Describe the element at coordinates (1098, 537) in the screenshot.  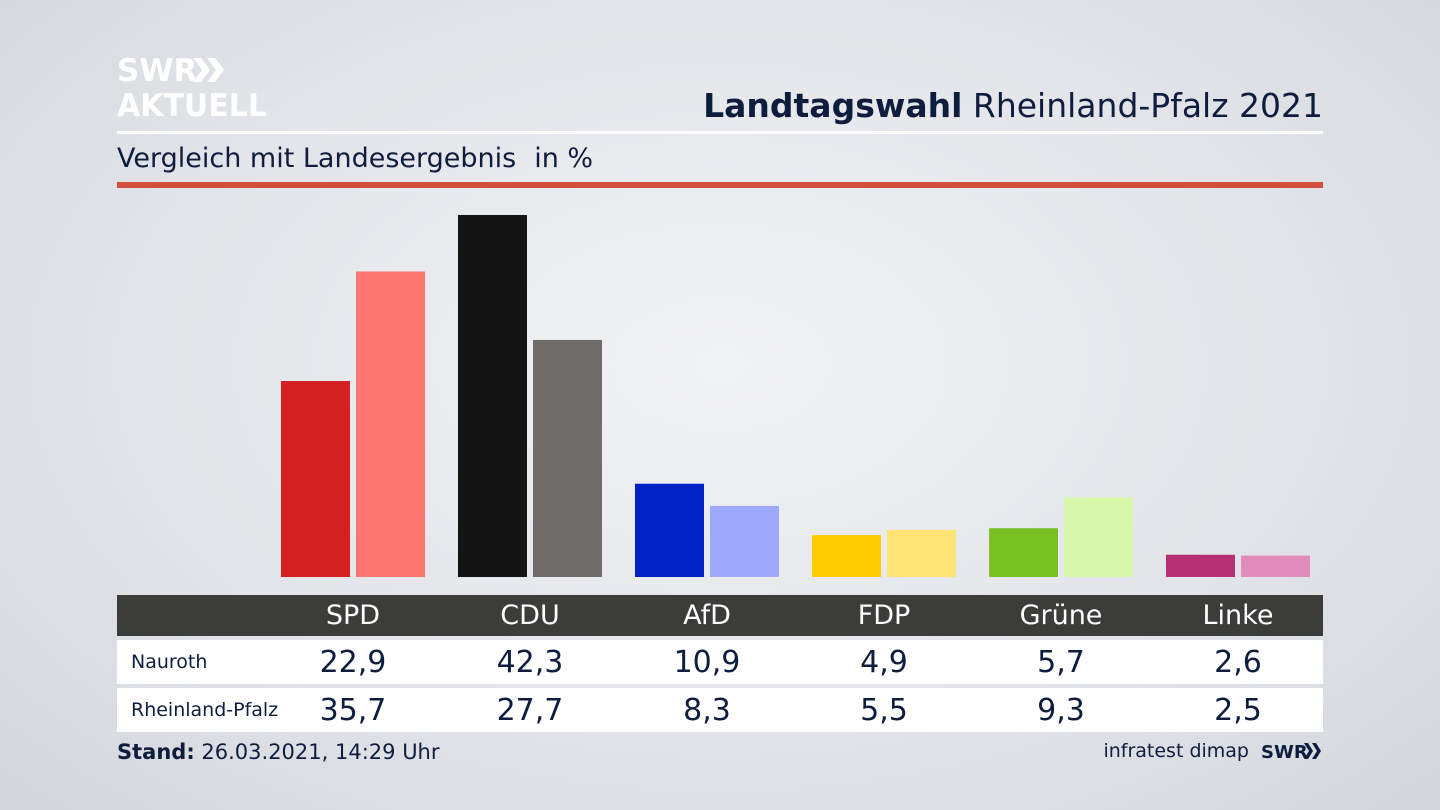
I see `bar-grüne-rheinland-pfalz` at that location.